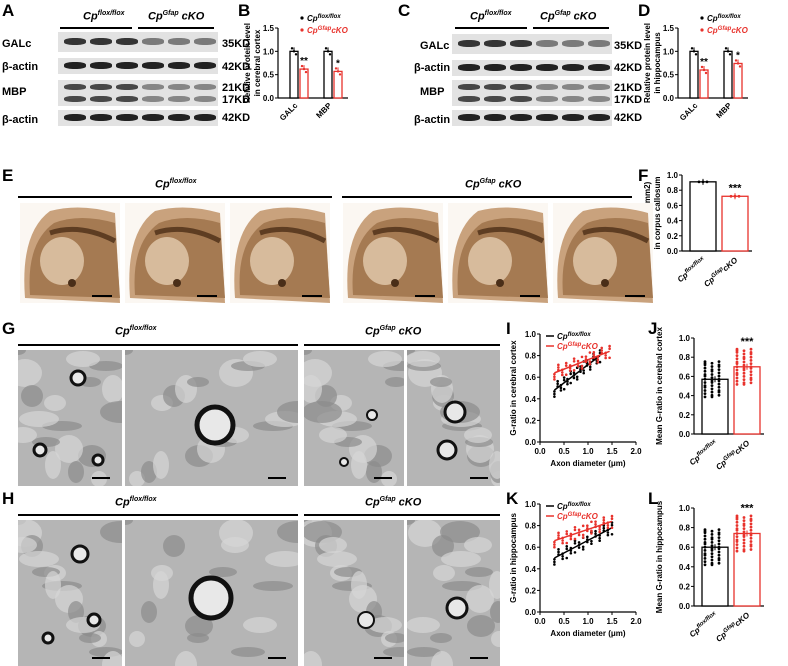  What do you see at coordinates (628, 88) in the screenshot?
I see `kd-label: 21KD` at bounding box center [628, 88].